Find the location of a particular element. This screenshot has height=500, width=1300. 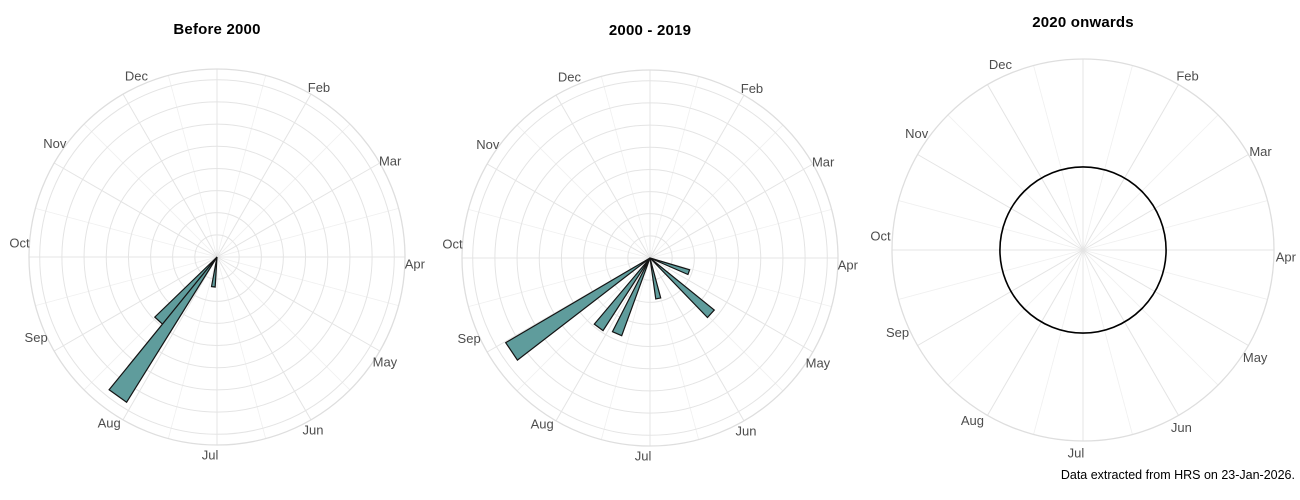

chart-title-2000-2019: 2000 - 2019 is located at coordinates (650, 30).